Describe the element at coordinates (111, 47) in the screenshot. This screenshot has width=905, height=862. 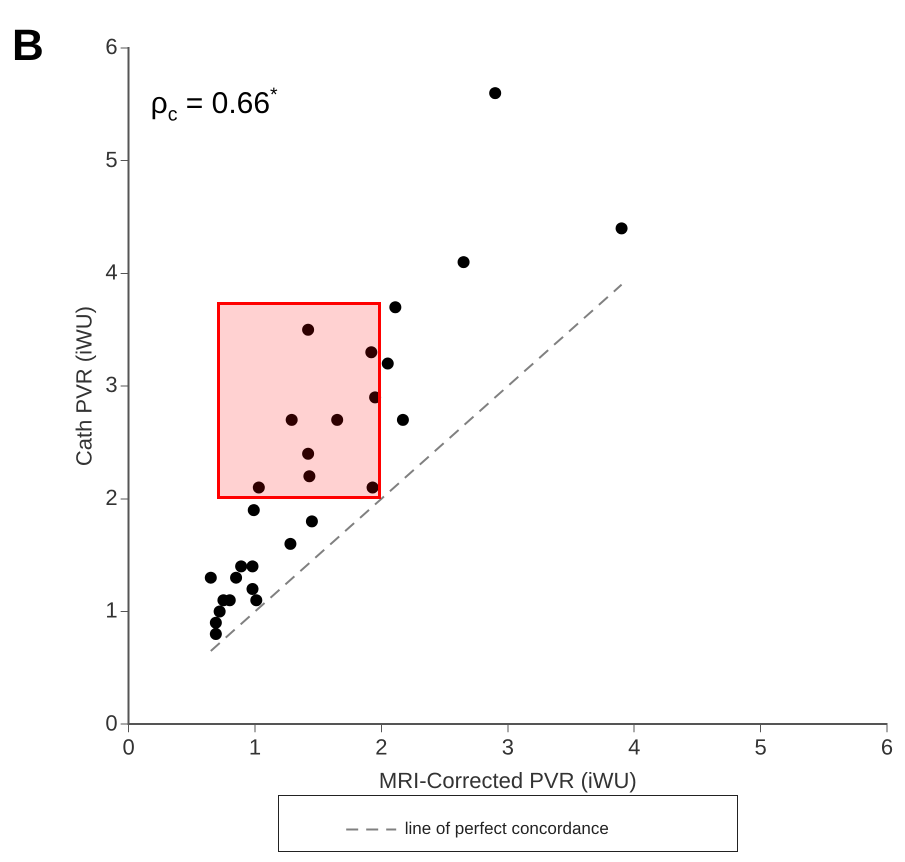
I see `y-tick-label: 6` at that location.